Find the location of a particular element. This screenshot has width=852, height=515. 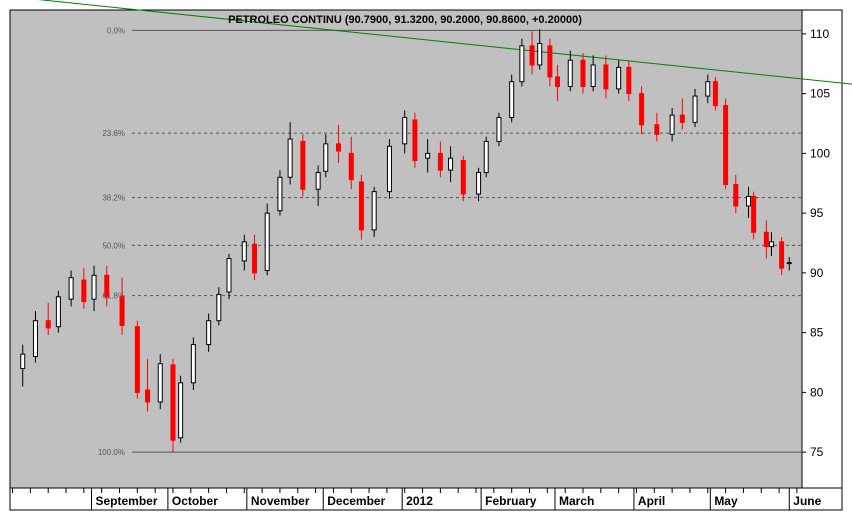

y-tick-label-5: 100 is located at coordinates (820, 153).